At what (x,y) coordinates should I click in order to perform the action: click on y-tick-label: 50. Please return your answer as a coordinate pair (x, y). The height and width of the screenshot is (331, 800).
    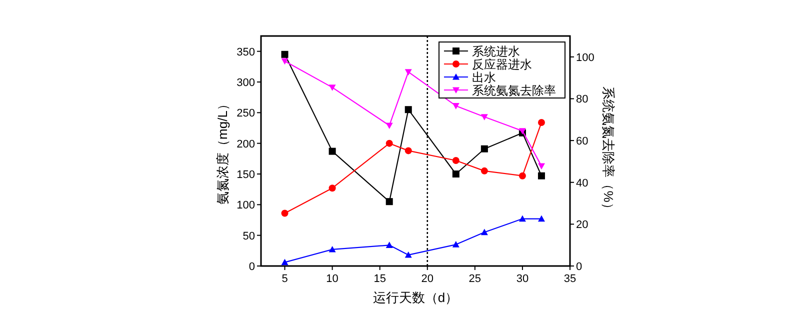
    Looking at the image, I should click on (248, 236).